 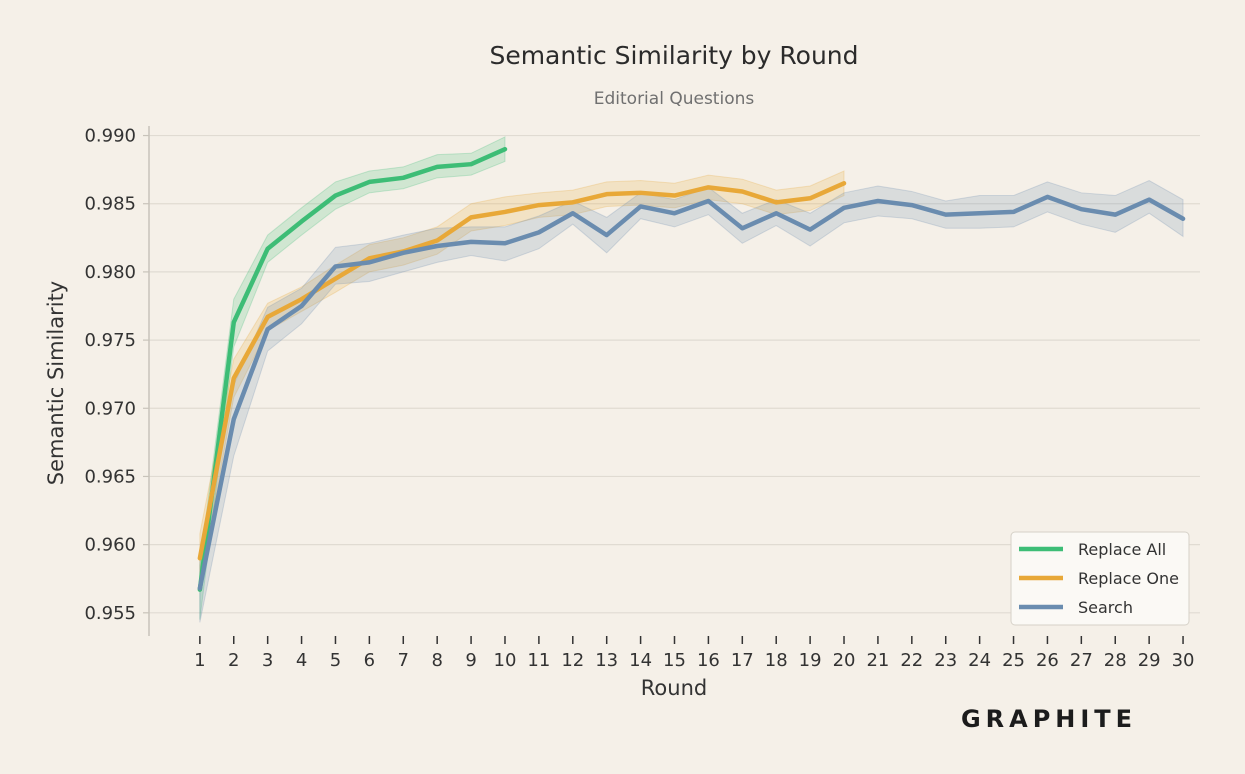 I want to click on x-tick-label: 18, so click(x=776, y=660).